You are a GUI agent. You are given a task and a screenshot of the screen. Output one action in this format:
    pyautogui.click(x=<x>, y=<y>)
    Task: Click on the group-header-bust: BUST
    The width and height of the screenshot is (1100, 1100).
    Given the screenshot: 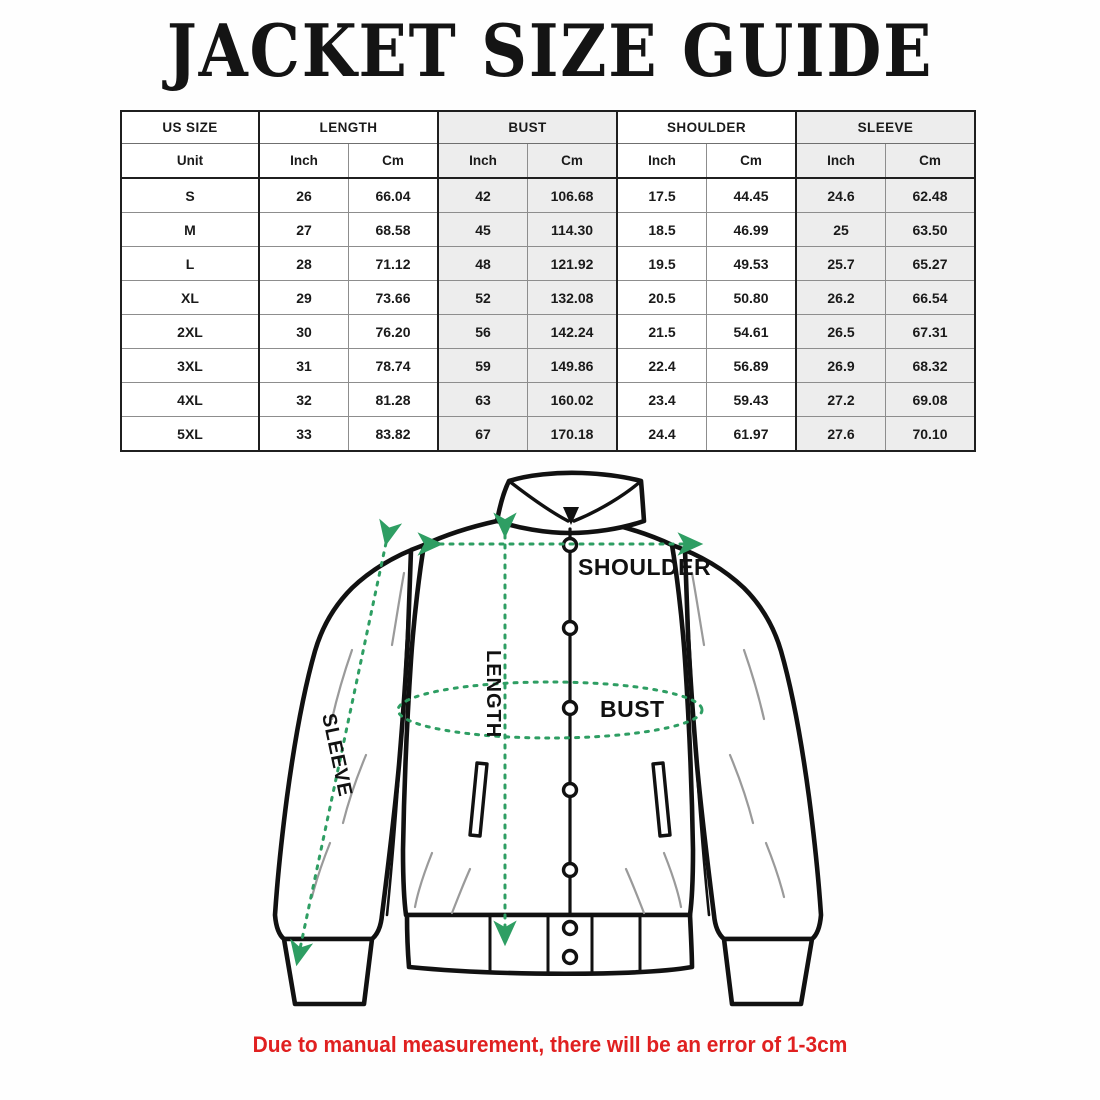 What is the action you would take?
    pyautogui.click(x=527, y=127)
    